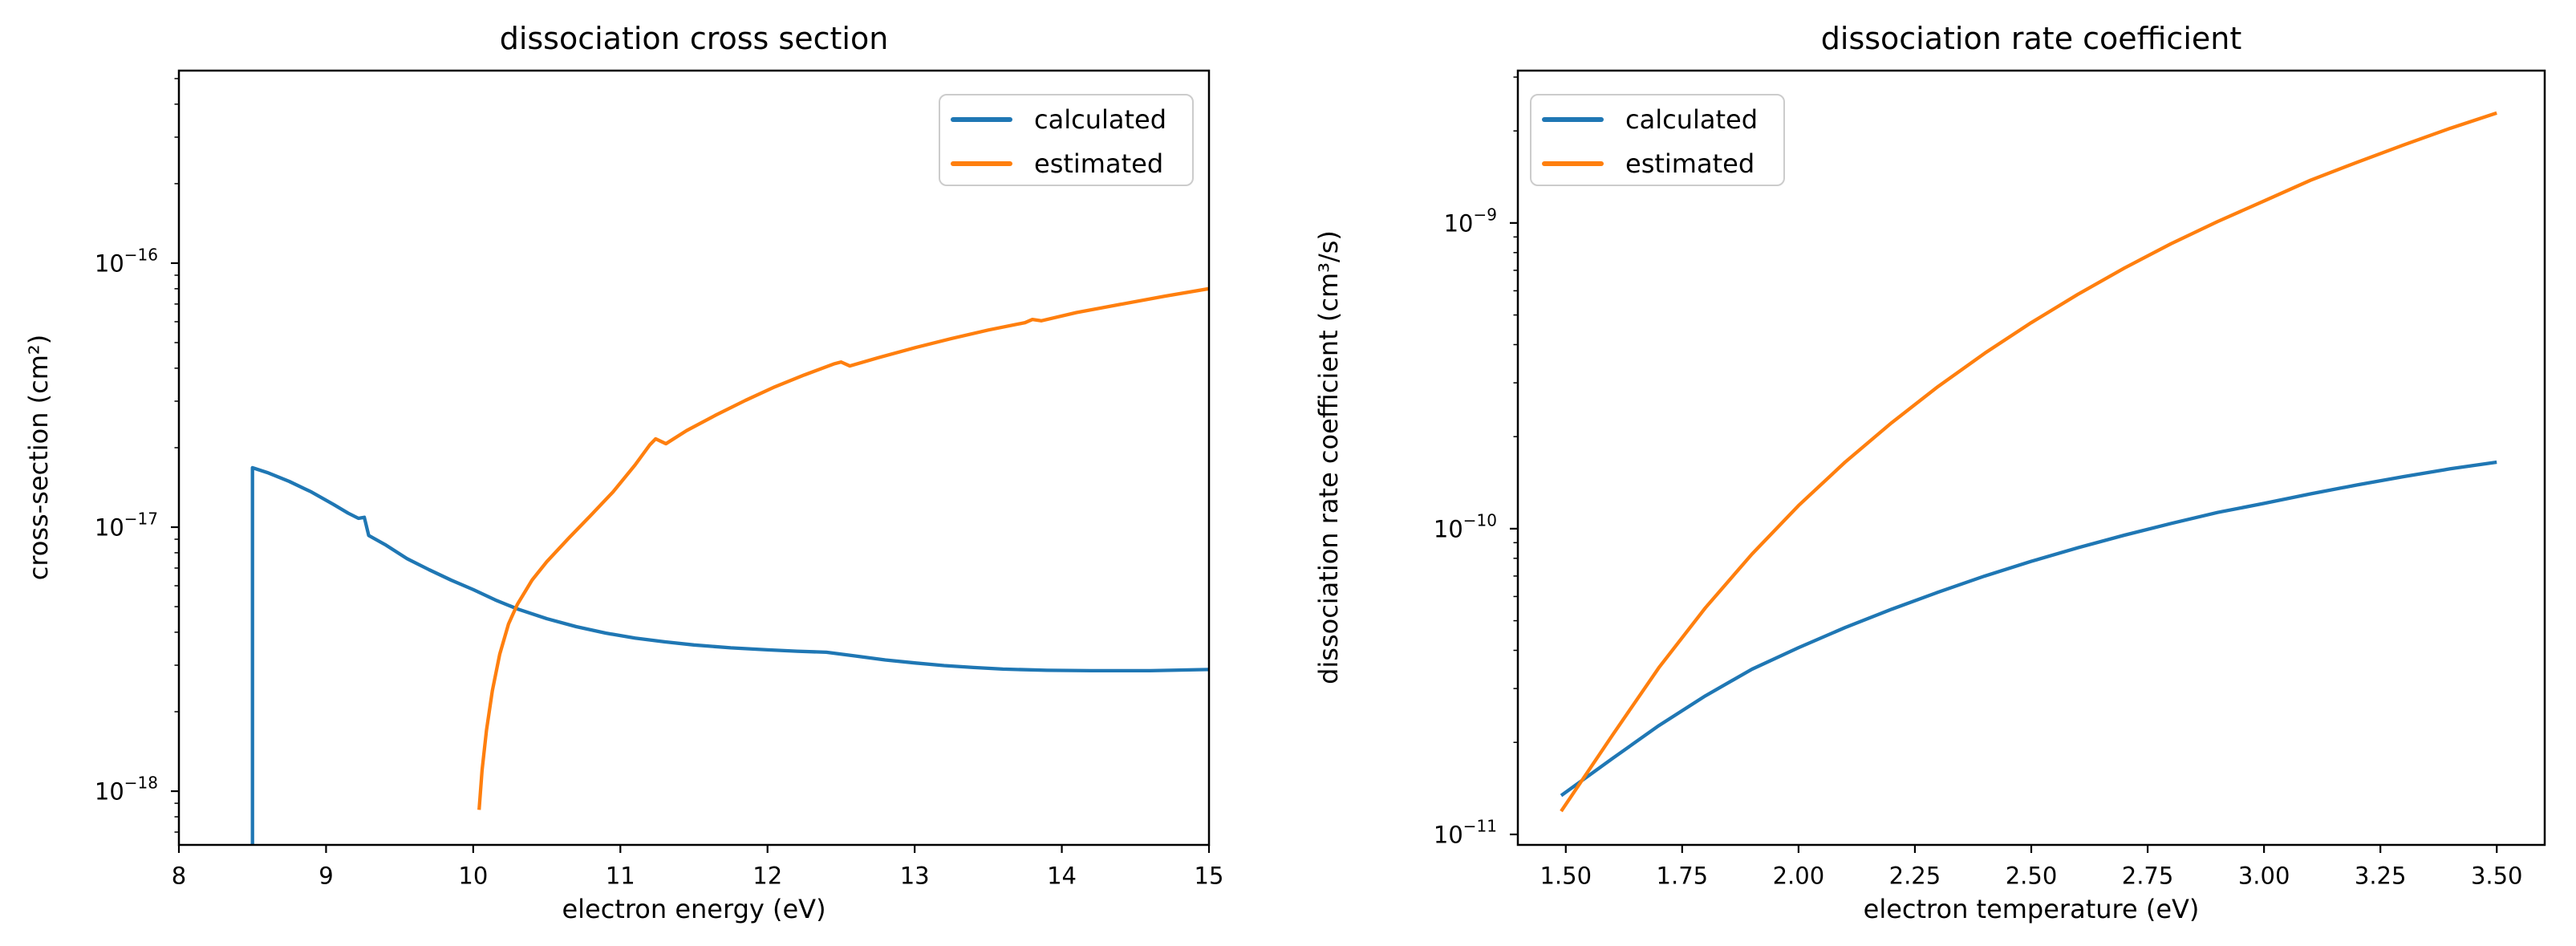 The image size is (2576, 946). I want to click on y-tick-label: 10−17, so click(126, 525).